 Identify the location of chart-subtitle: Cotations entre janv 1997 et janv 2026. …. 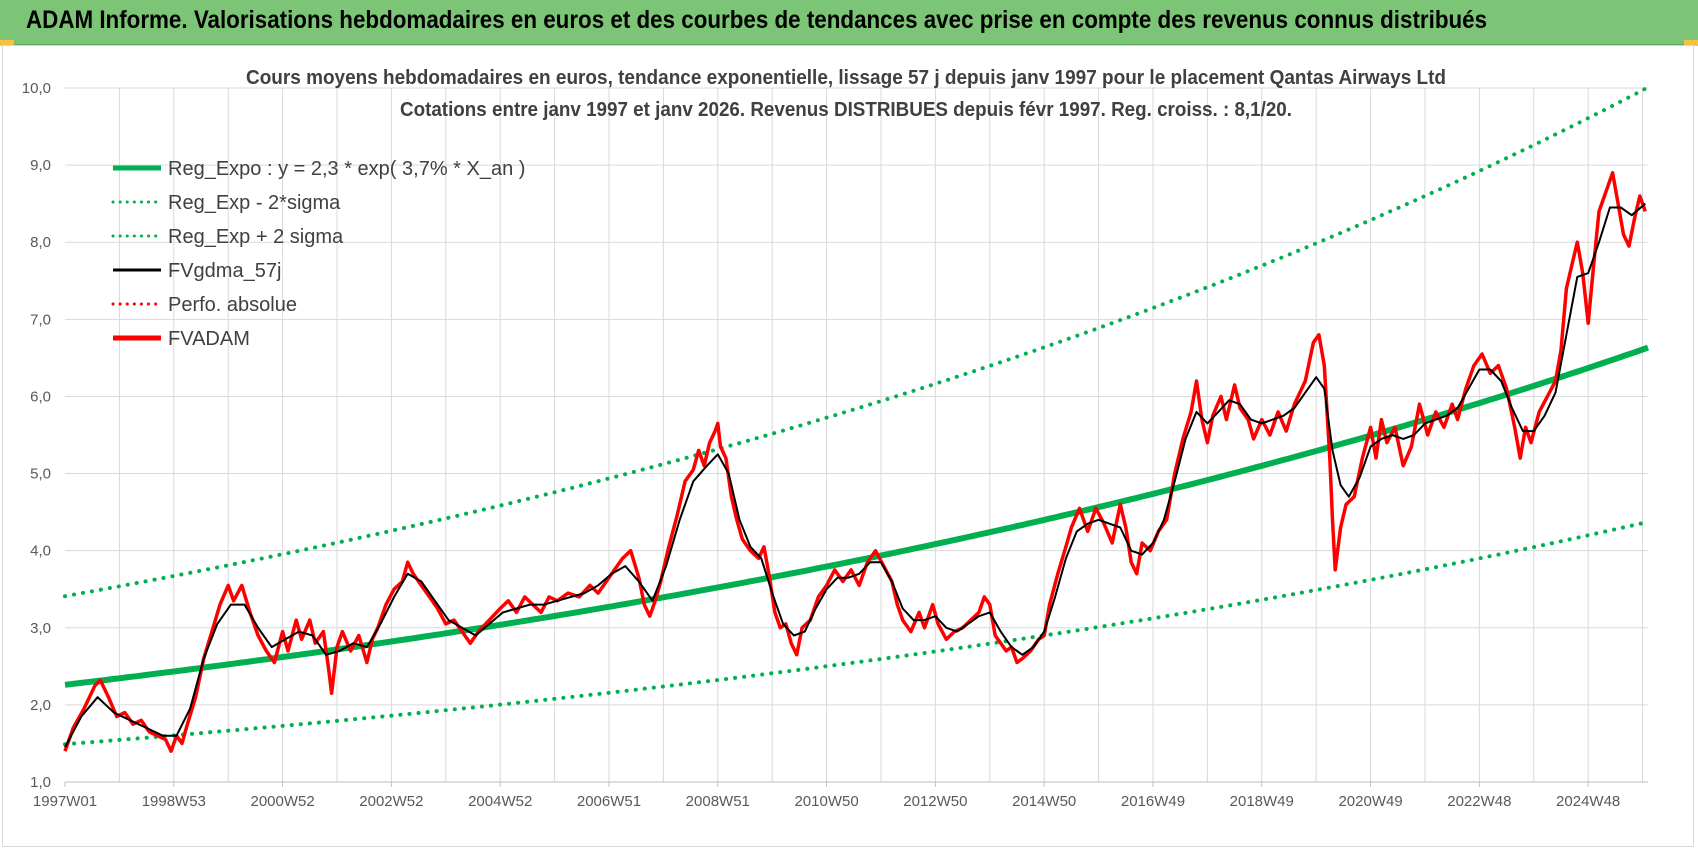
(846, 110).